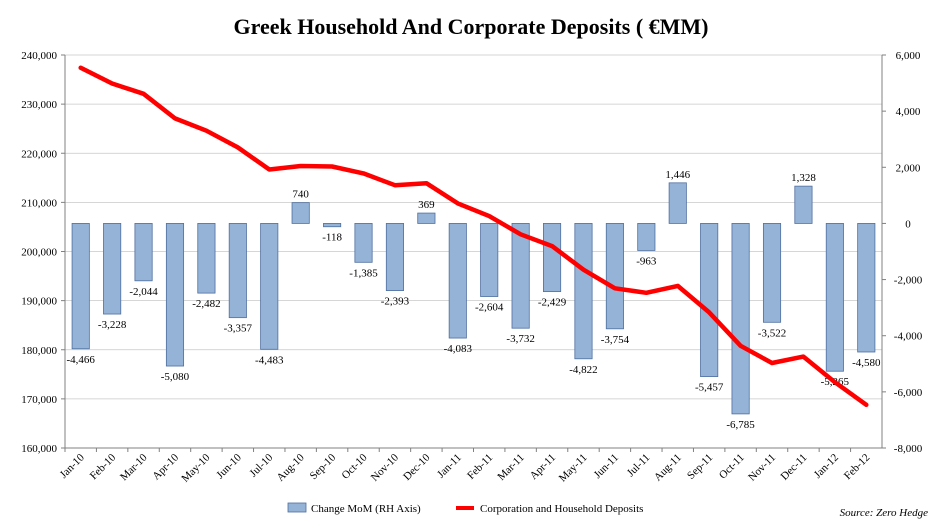 This screenshot has width=943, height=529. Describe the element at coordinates (134, 467) in the screenshot. I see `x-axis-tick-label: Mar-10` at that location.